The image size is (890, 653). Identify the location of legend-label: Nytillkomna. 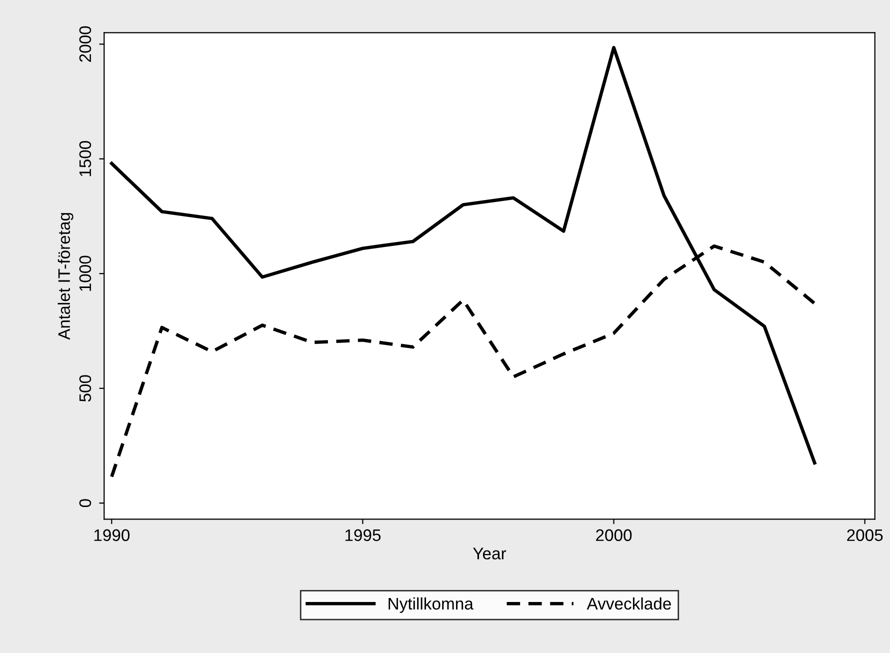
(431, 605).